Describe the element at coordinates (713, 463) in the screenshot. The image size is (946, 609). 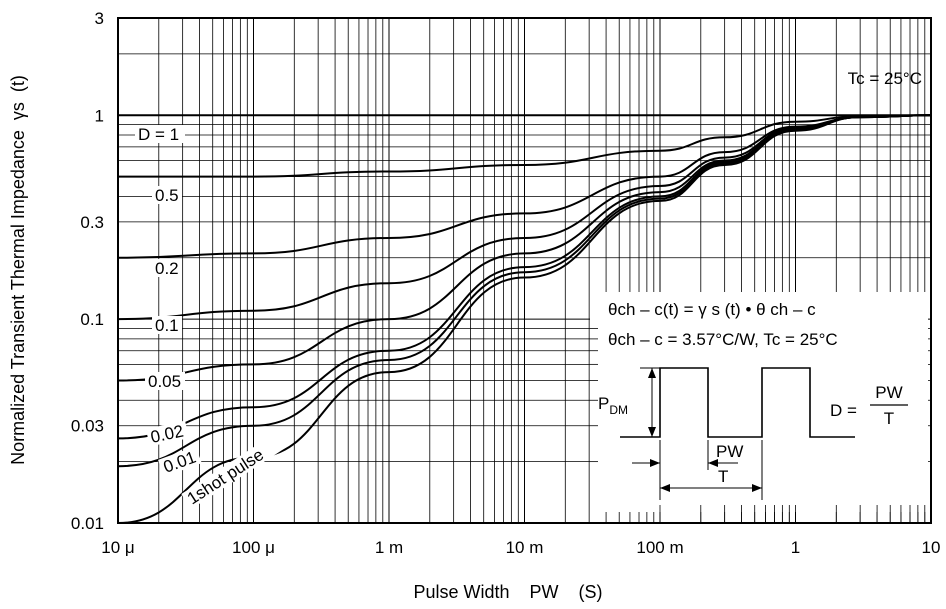
I see `pw-arrow-head-right` at that location.